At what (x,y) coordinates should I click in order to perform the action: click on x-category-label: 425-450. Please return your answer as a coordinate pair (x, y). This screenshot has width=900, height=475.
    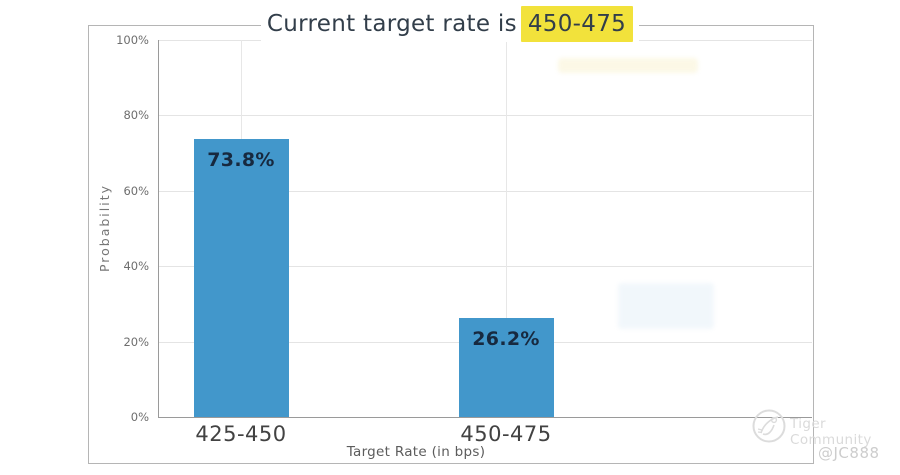
    Looking at the image, I should click on (241, 434).